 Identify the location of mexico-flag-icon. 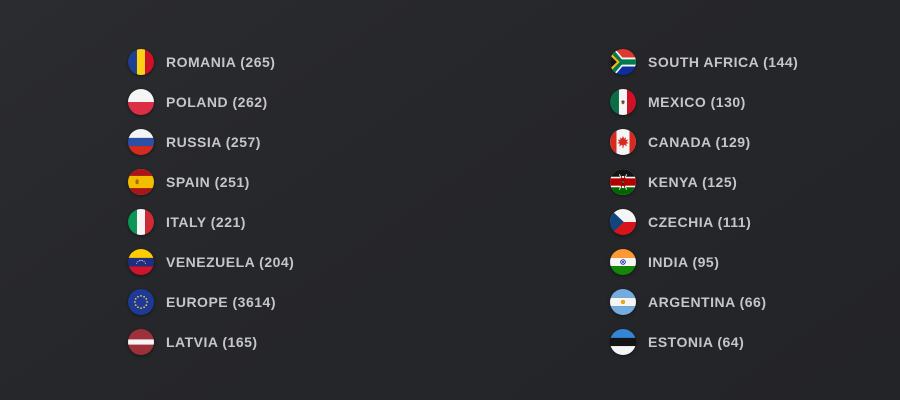
(623, 102).